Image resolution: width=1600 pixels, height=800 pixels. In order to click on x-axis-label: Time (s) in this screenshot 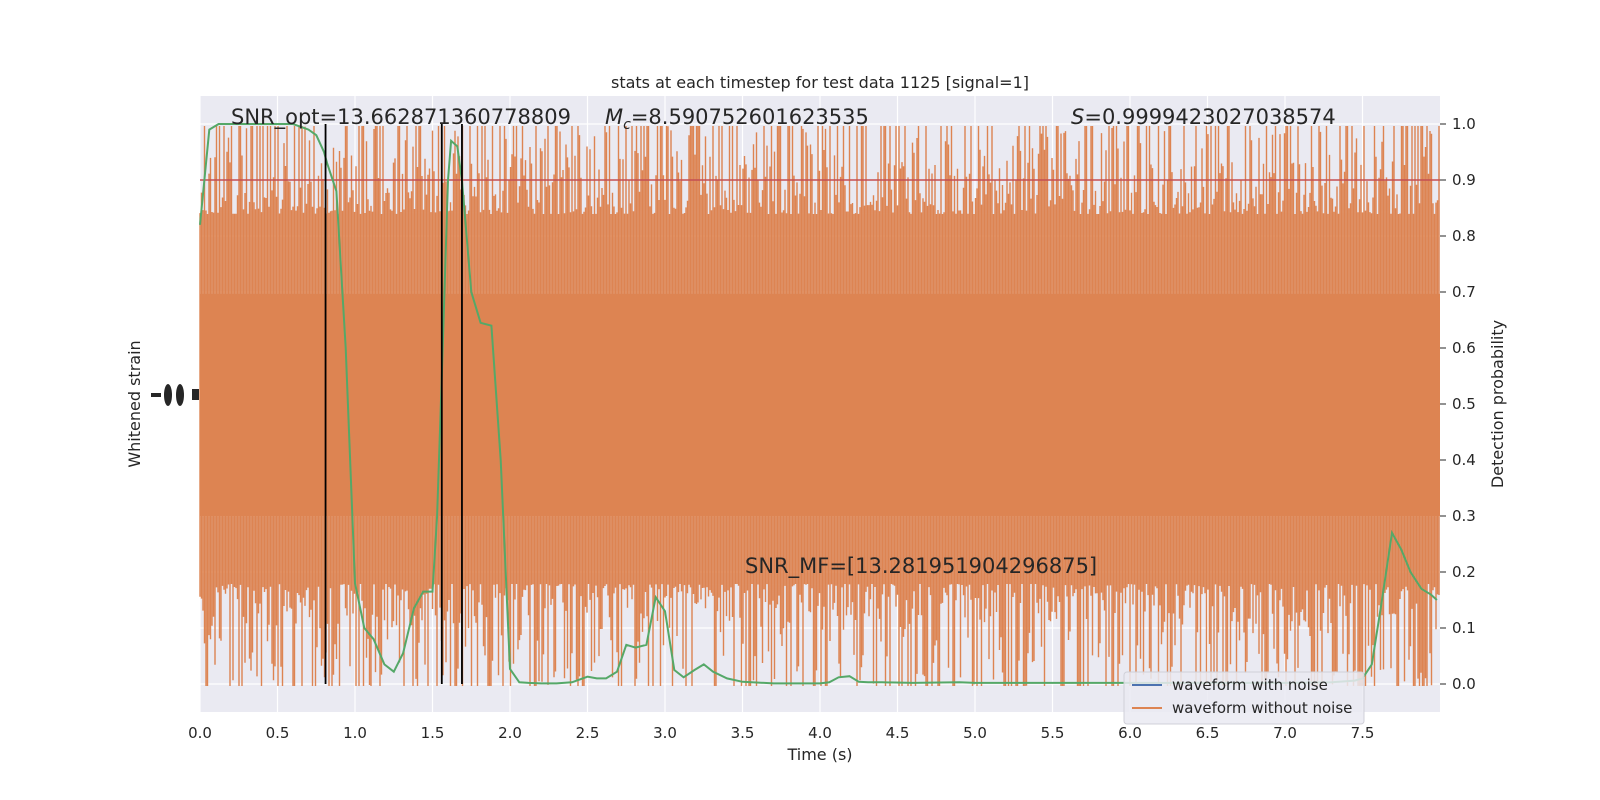, I will do `click(819, 754)`.